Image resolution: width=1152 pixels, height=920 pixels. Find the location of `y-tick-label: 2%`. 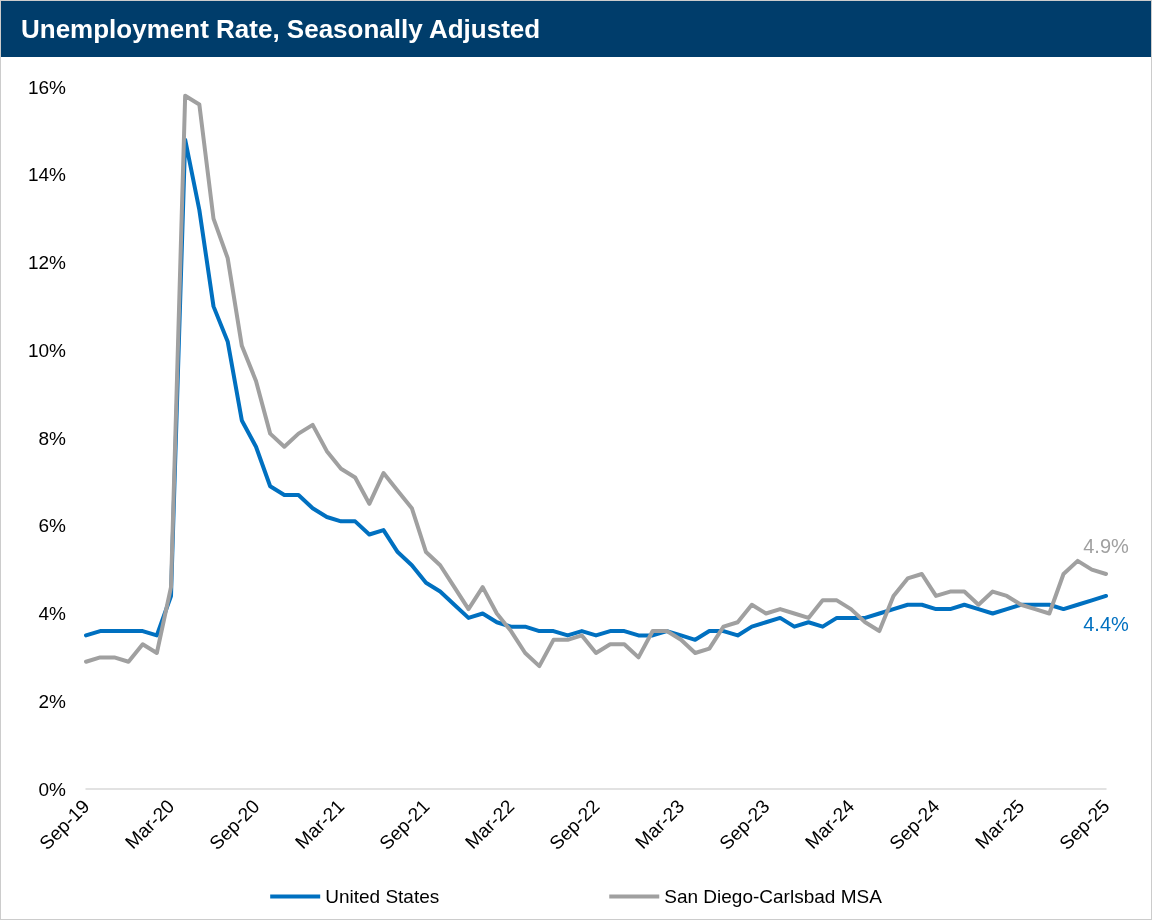

y-tick-label: 2% is located at coordinates (52, 701).